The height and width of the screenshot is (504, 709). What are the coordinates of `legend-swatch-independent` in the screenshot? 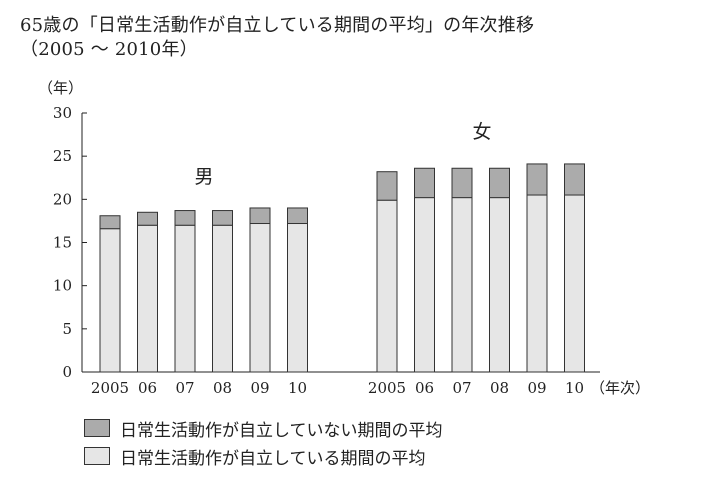 It's located at (97, 456).